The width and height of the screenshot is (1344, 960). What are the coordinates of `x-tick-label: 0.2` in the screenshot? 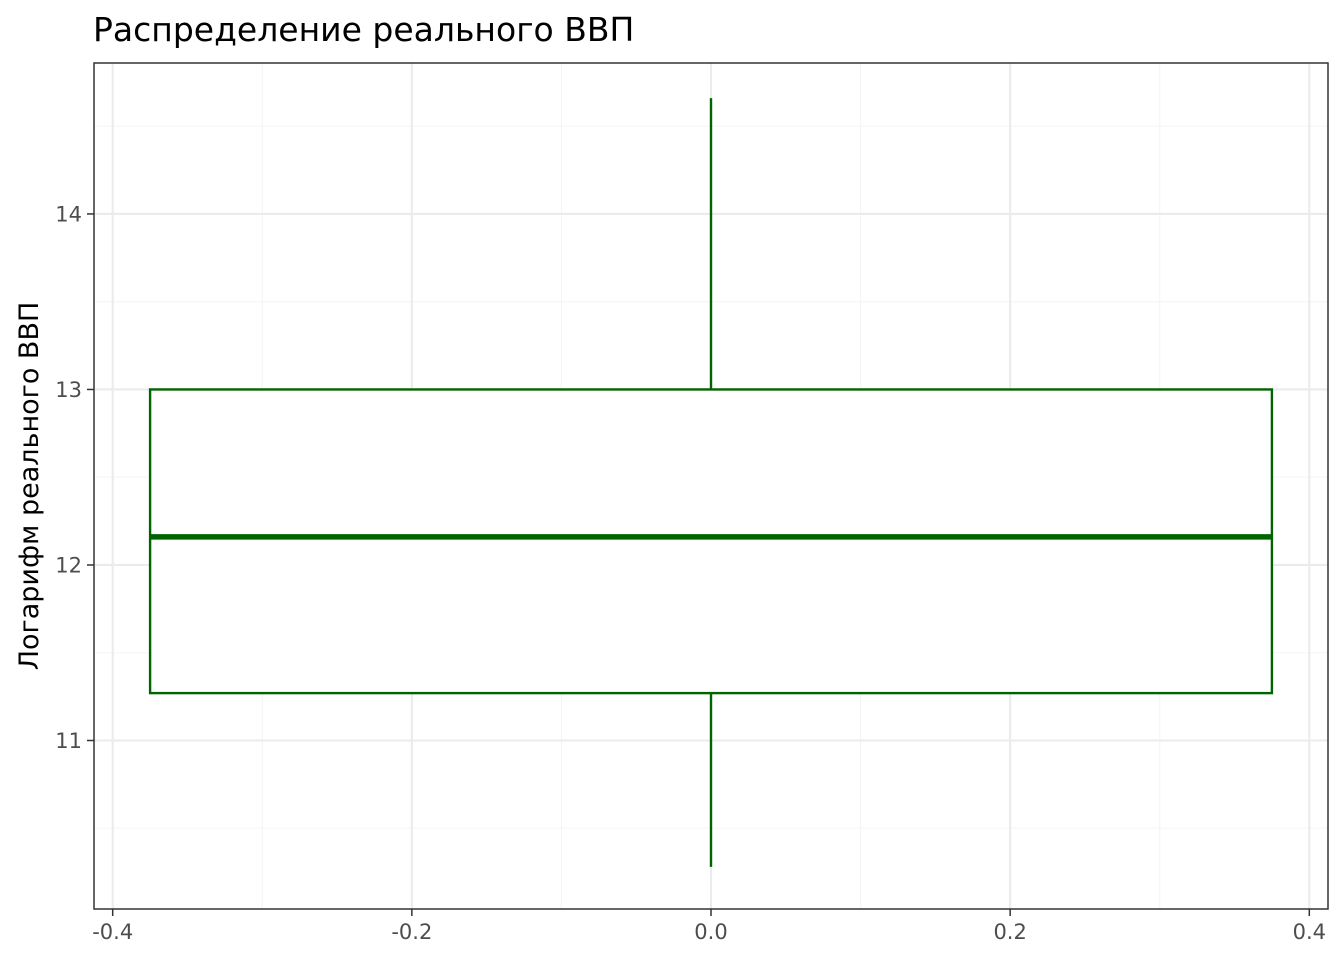 It's located at (1009, 932).